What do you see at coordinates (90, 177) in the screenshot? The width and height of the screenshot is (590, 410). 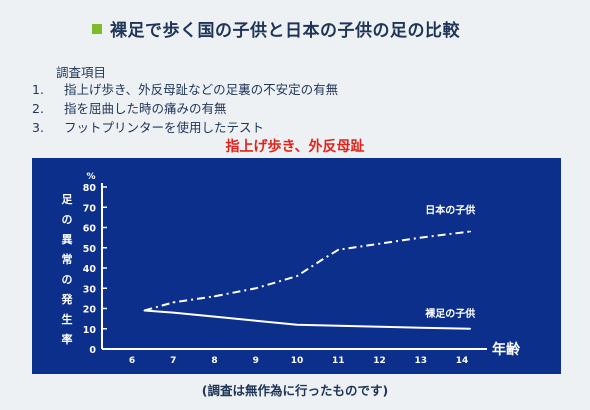 I see `y-unit-label: %` at bounding box center [90, 177].